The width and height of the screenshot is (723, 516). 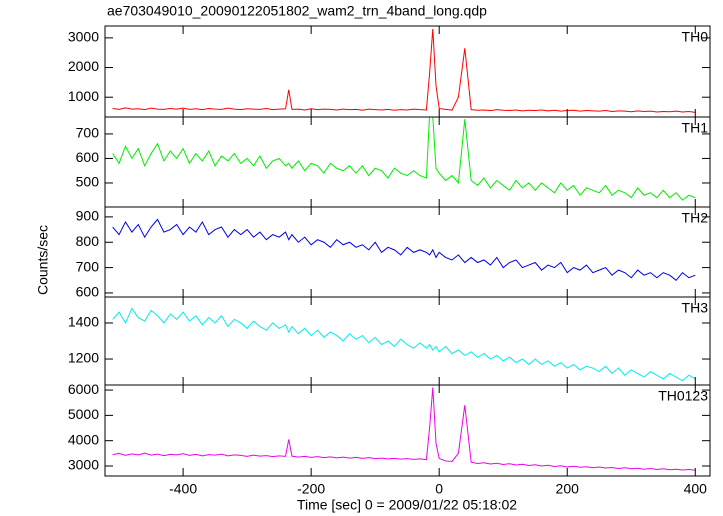 What do you see at coordinates (43, 260) in the screenshot?
I see `y-axis-label: Counts/sec` at bounding box center [43, 260].